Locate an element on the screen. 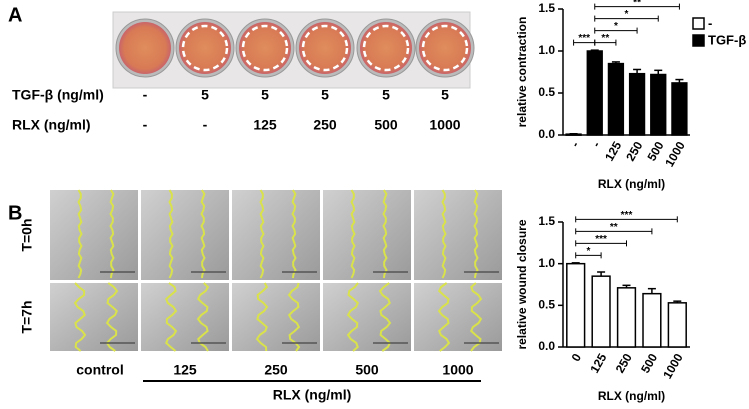 This screenshot has height=409, width=749. row-value: 1000 is located at coordinates (444, 125).